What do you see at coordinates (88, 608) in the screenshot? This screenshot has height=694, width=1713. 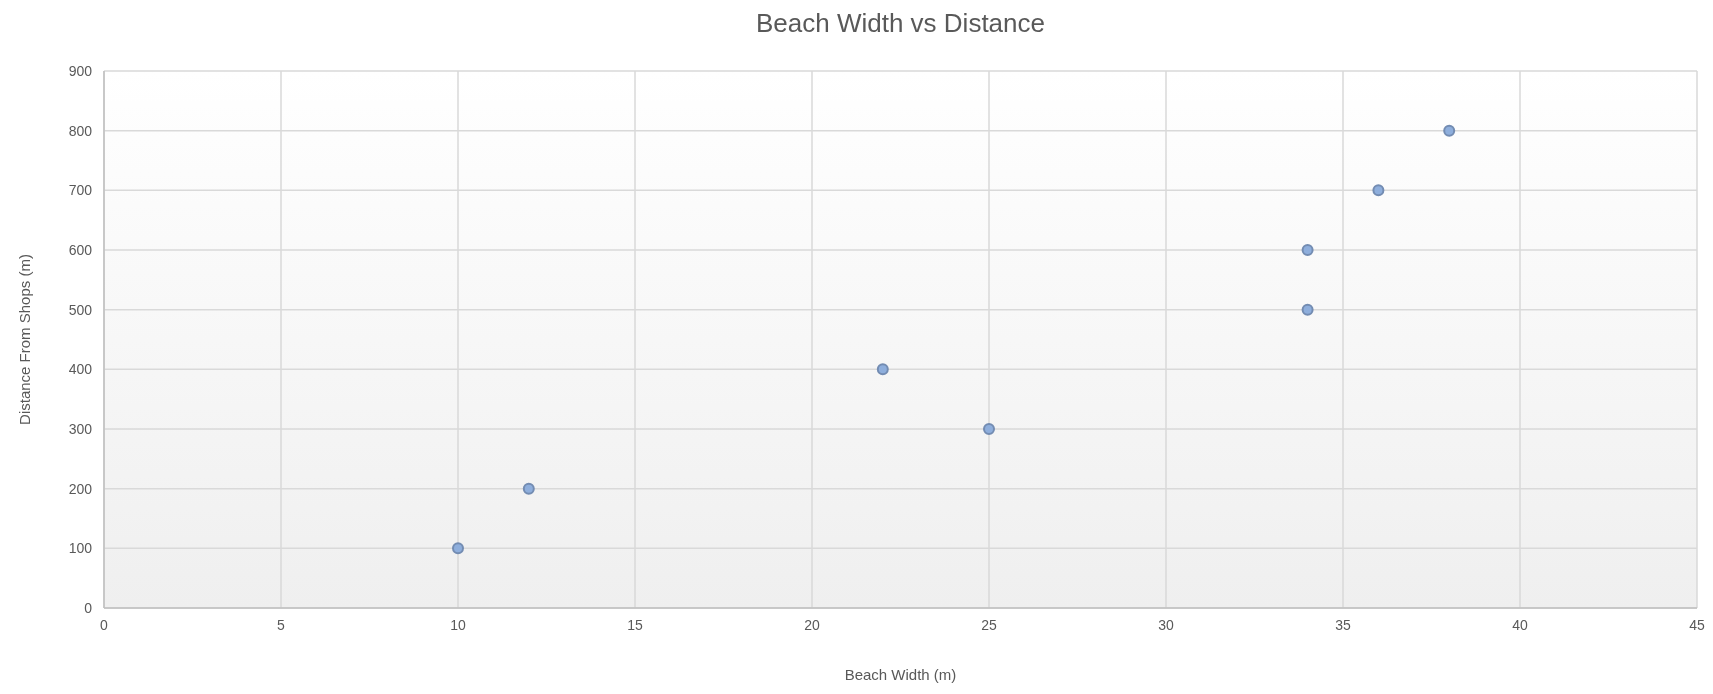 I see `y-tick-label: 0` at bounding box center [88, 608].